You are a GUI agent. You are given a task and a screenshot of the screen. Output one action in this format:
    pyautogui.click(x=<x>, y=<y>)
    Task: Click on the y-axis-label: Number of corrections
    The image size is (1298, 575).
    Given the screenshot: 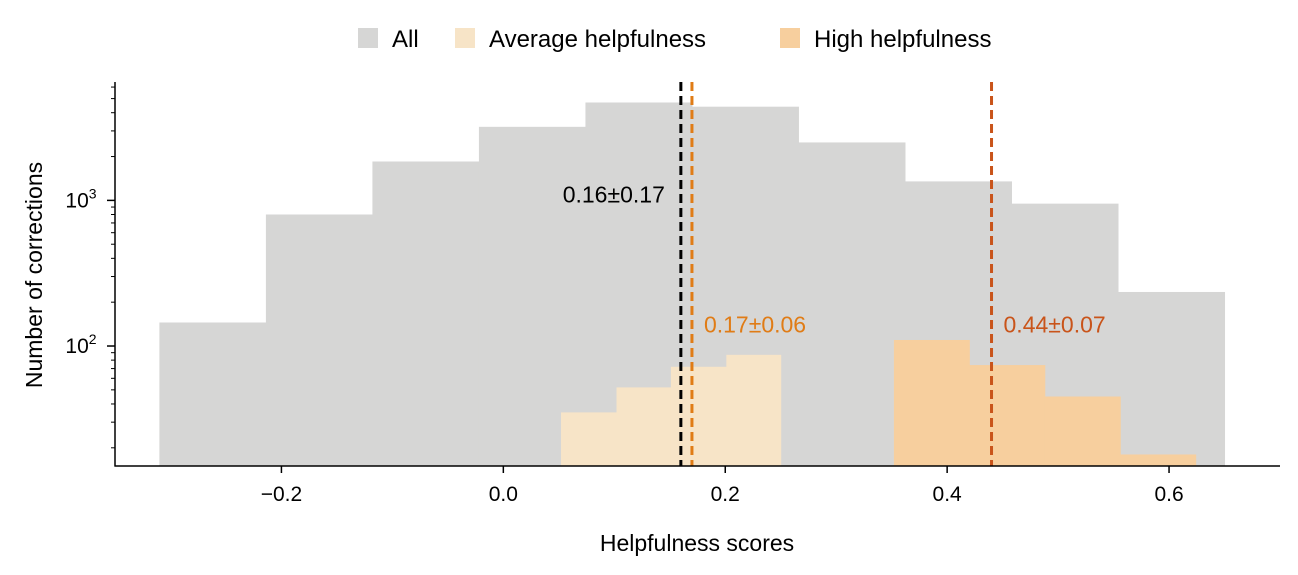 What is the action you would take?
    pyautogui.click(x=34, y=275)
    